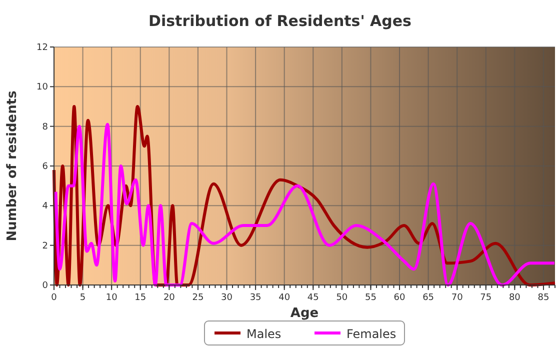 This screenshot has width=560, height=353. What do you see at coordinates (400, 298) in the screenshot?
I see `x-tick-label: 60` at bounding box center [400, 298].